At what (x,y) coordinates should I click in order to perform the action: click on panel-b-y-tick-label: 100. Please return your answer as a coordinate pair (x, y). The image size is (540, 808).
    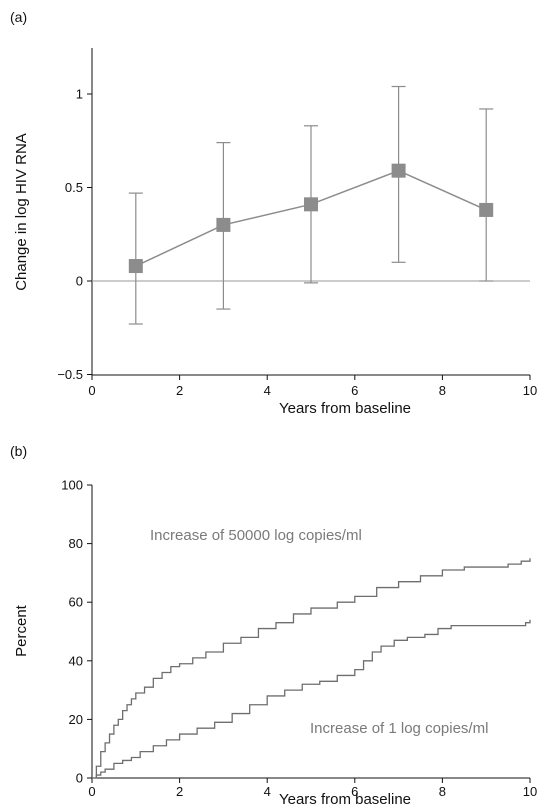
    Looking at the image, I should click on (72, 485).